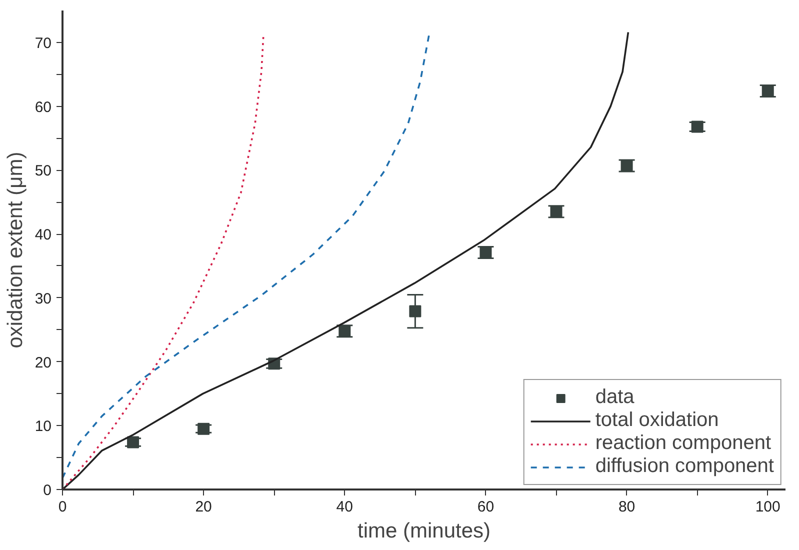 The image size is (799, 550). I want to click on y-tick-label: 50, so click(43, 171).